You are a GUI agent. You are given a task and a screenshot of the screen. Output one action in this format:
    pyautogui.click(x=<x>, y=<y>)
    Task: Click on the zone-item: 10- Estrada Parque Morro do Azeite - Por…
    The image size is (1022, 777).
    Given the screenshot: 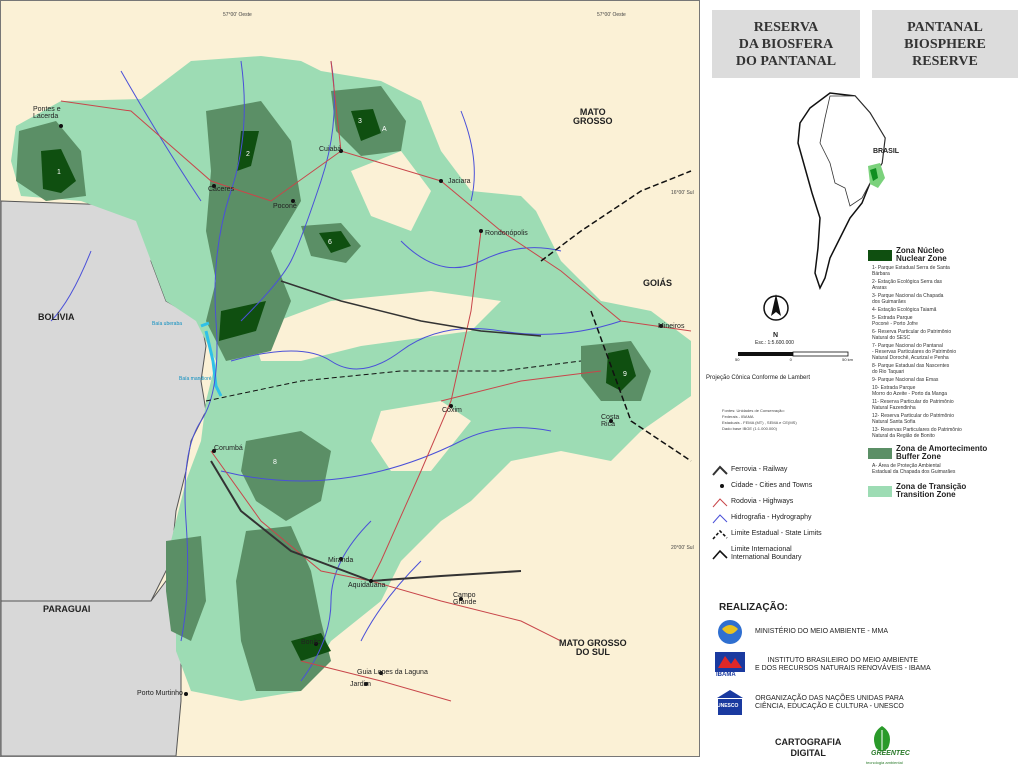 What is the action you would take?
    pyautogui.click(x=910, y=391)
    